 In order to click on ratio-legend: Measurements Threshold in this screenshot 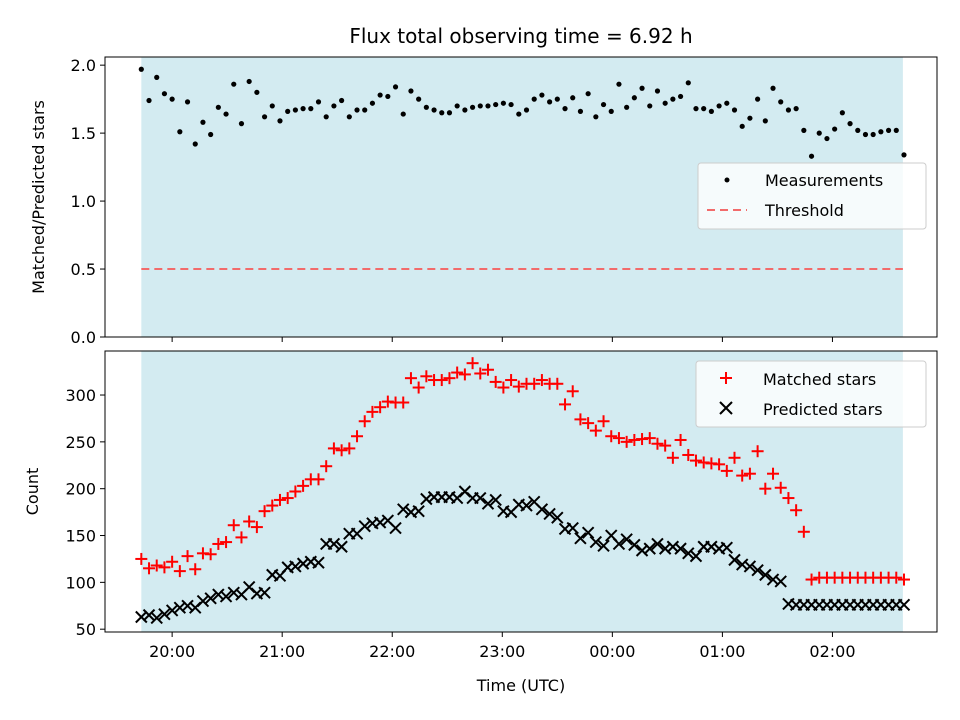, I will do `click(812, 196)`.